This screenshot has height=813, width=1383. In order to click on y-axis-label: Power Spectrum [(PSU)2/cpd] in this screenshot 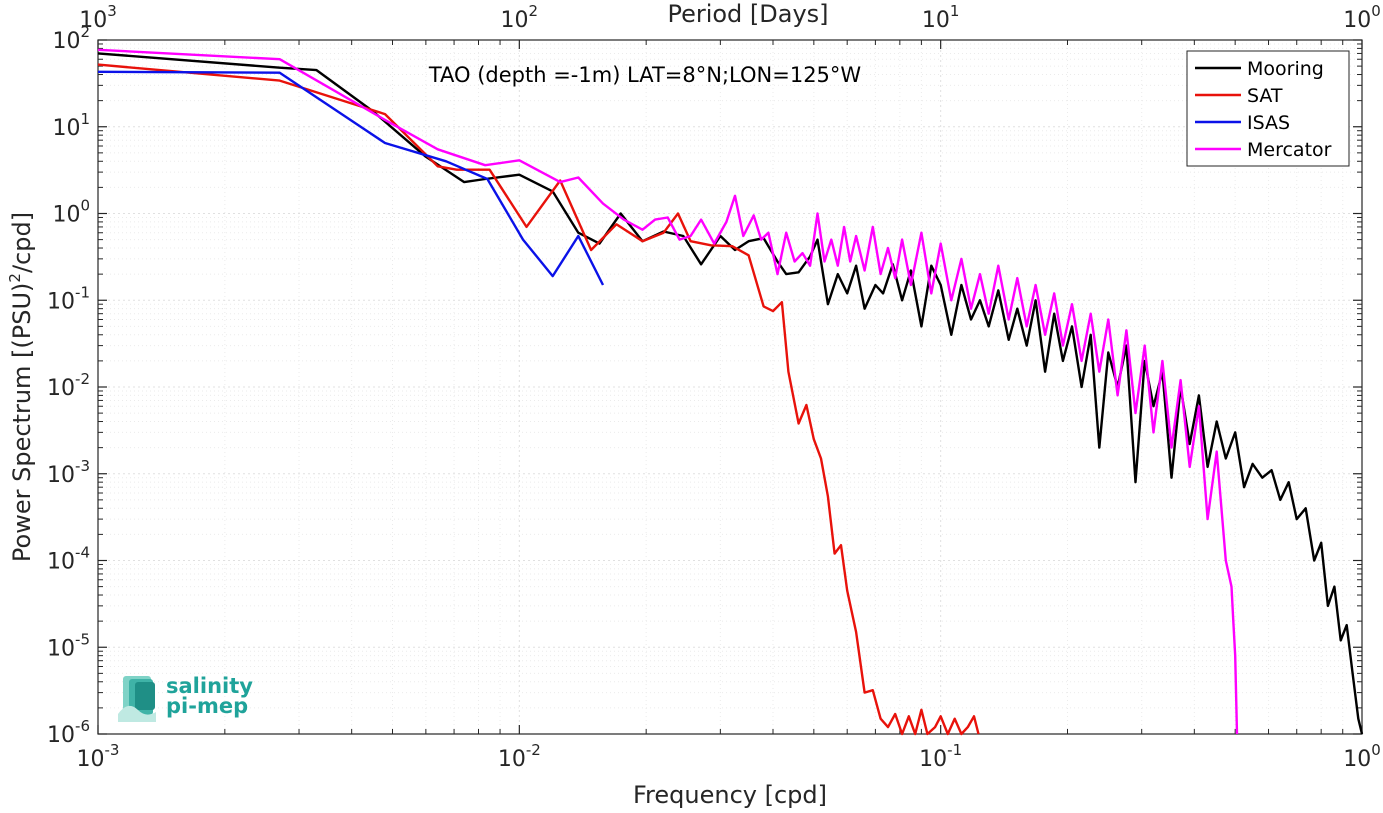, I will do `click(21, 387)`.